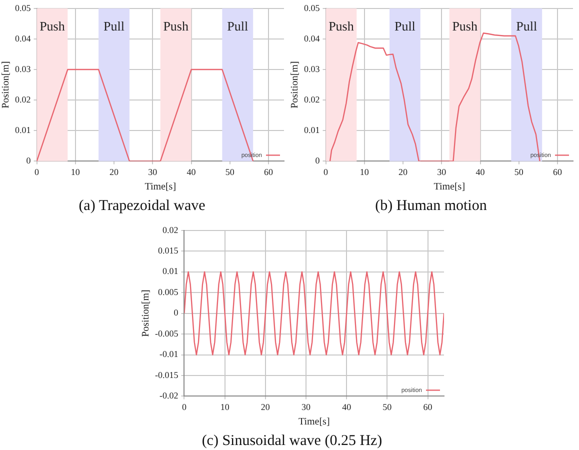 The height and width of the screenshot is (450, 579). What do you see at coordinates (168, 354) in the screenshot?
I see `y-tick-label: -0.01` at bounding box center [168, 354].